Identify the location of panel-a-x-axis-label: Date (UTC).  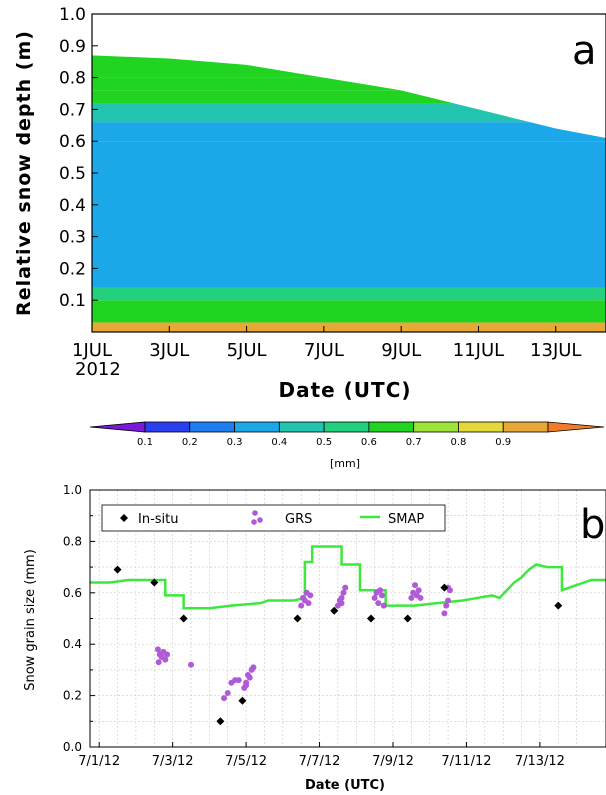
(344, 390).